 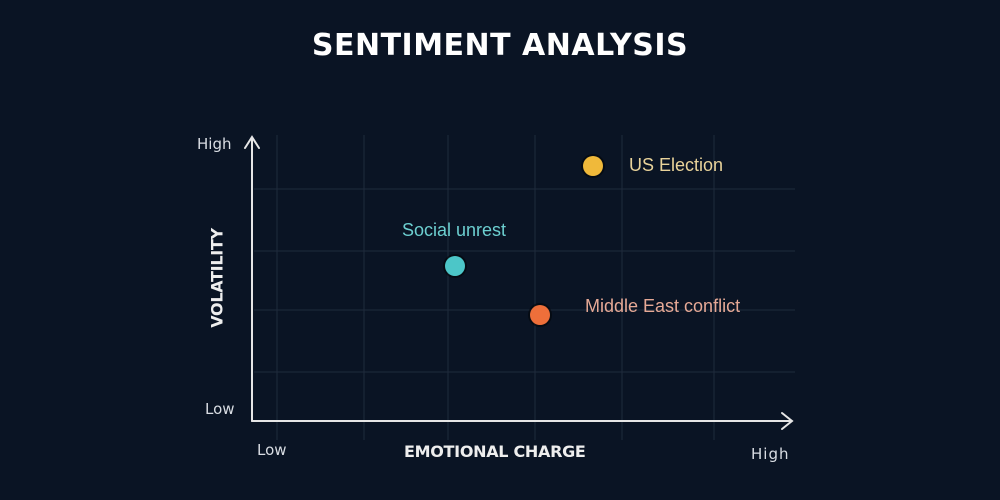 What do you see at coordinates (770, 454) in the screenshot?
I see `x-tick-high: High` at bounding box center [770, 454].